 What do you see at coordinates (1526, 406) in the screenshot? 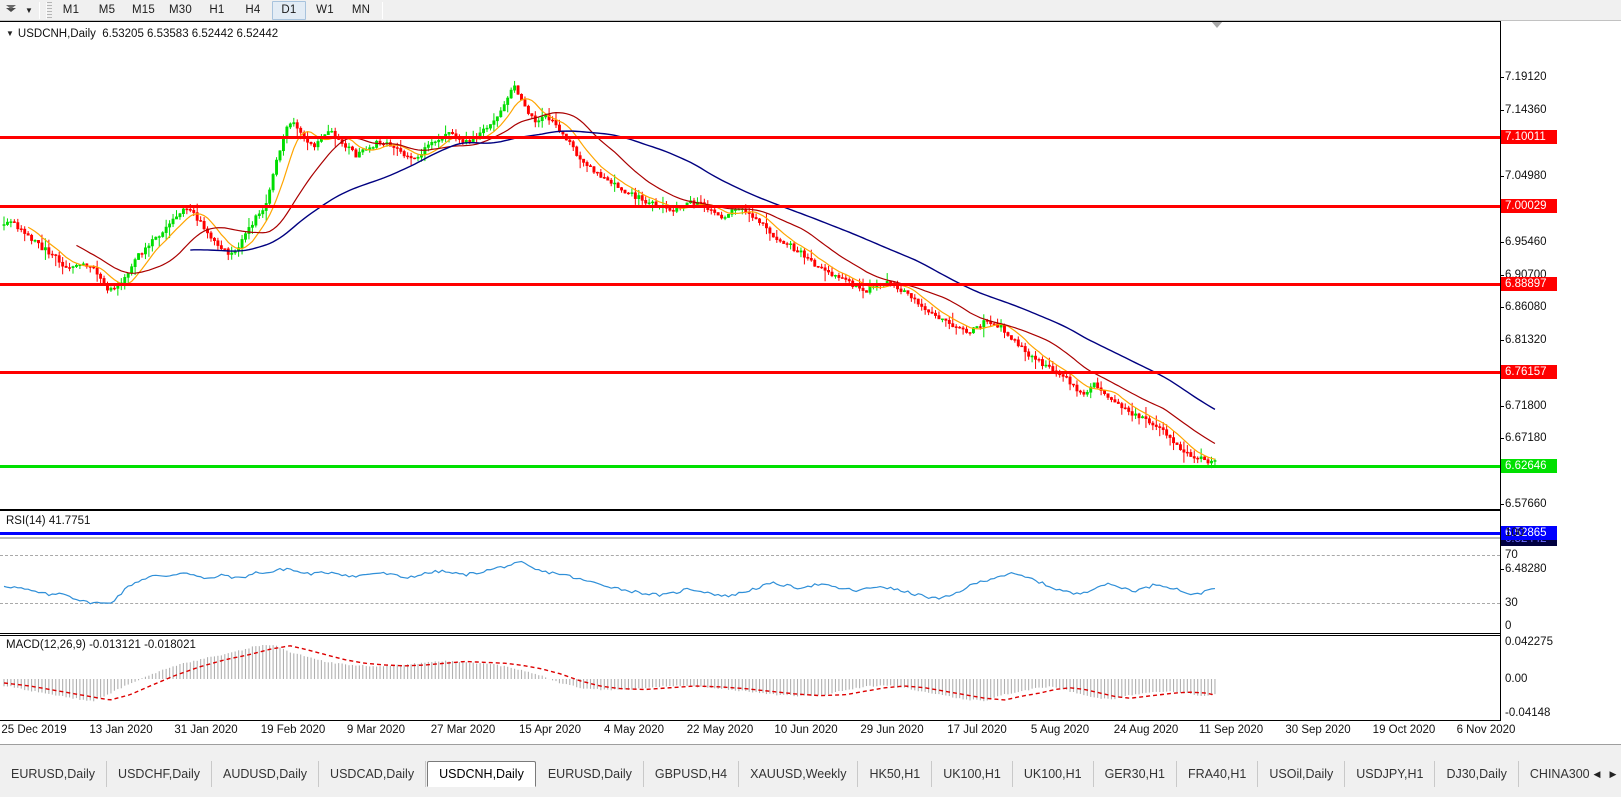
I see `price-tick-label: 6.71800` at bounding box center [1526, 406].